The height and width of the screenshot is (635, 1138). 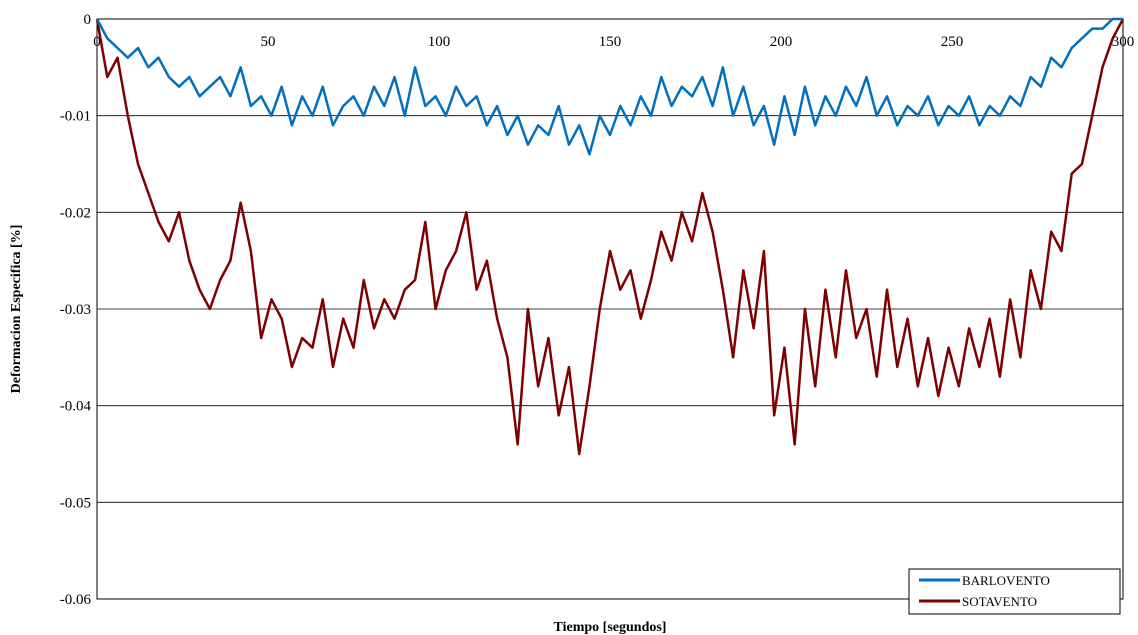 What do you see at coordinates (610, 42) in the screenshot?
I see `x-tick-label: 150` at bounding box center [610, 42].